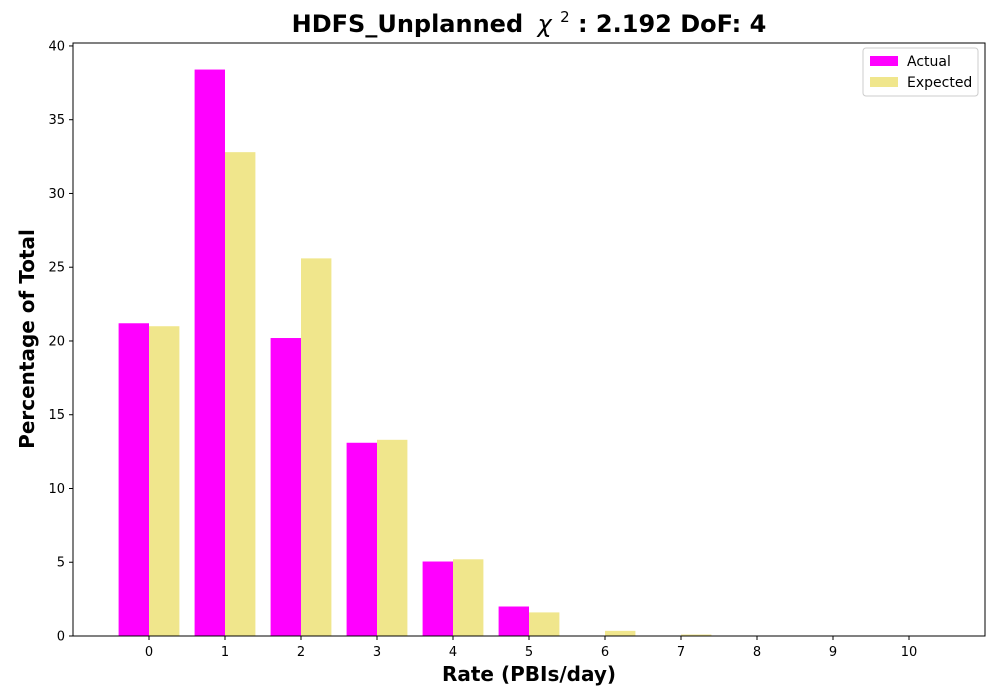  I want to click on x-tick-label-10: 10, so click(909, 652).